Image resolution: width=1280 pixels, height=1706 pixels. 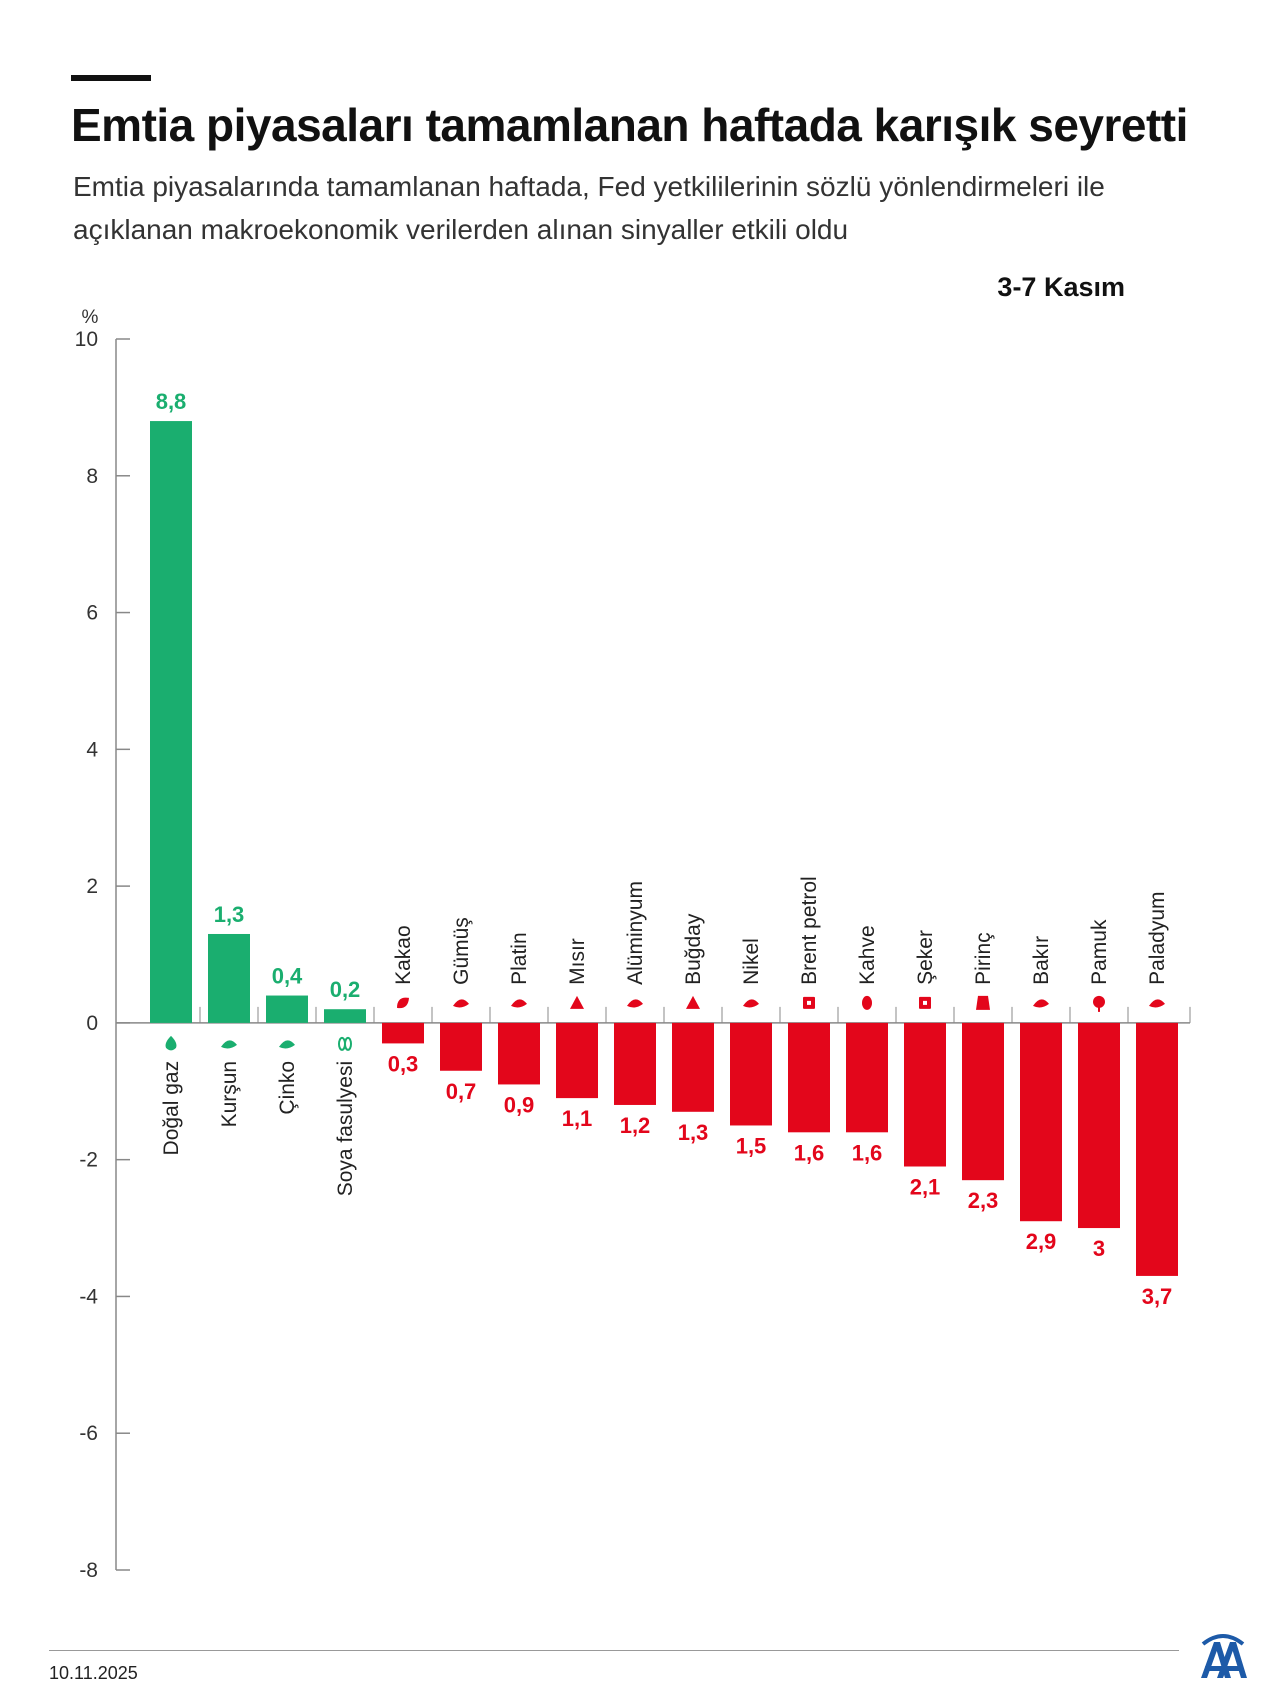 What do you see at coordinates (287, 976) in the screenshot?
I see `data-label: 0,4` at bounding box center [287, 976].